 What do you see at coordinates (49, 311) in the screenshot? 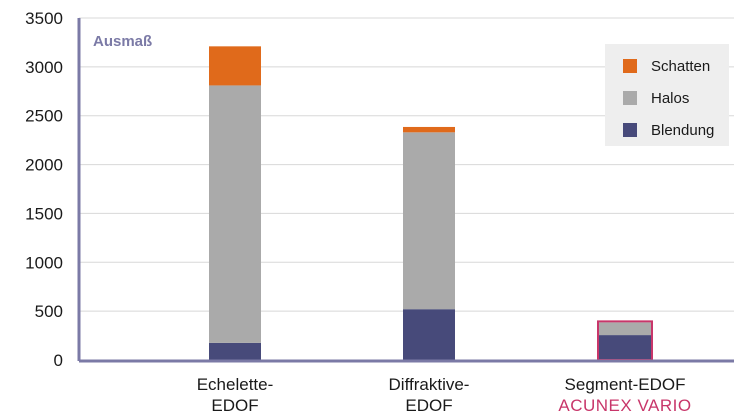
I see `y-tick-label: 500` at bounding box center [49, 311].